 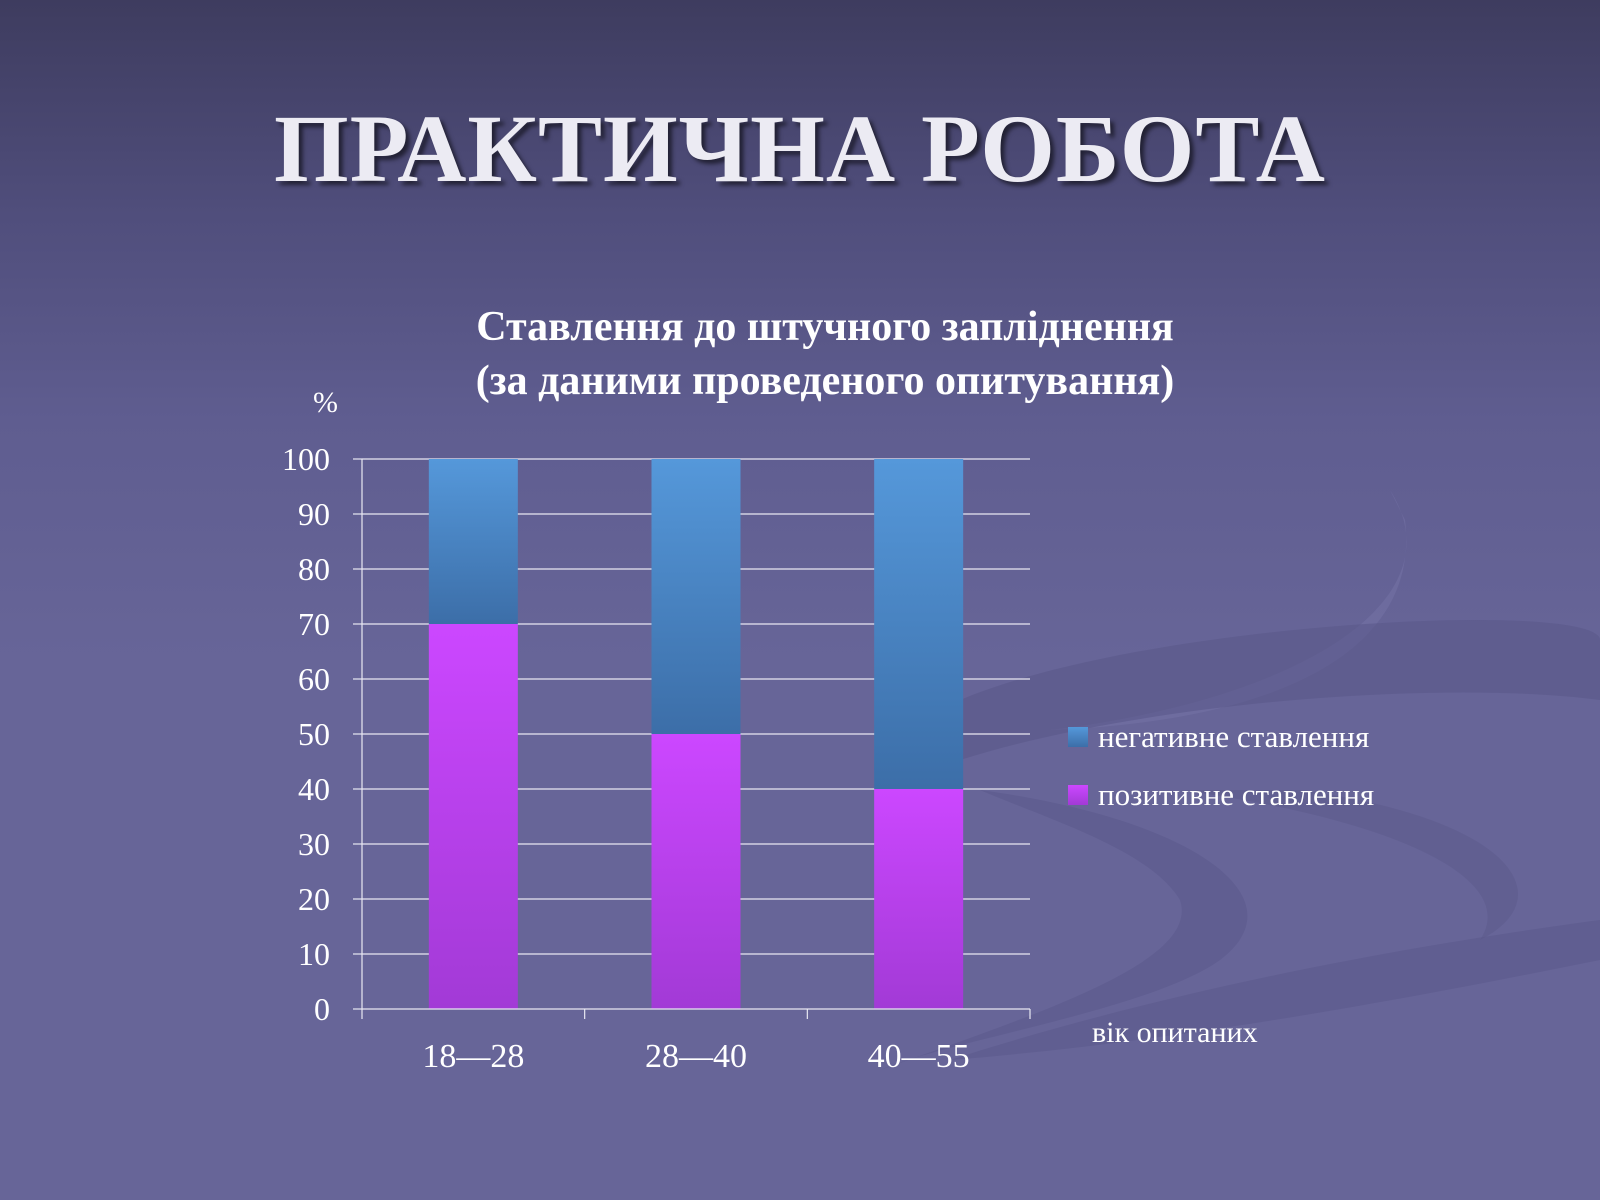 I want to click on legend-item-negative: негативне ставлення, so click(x=1221, y=737).